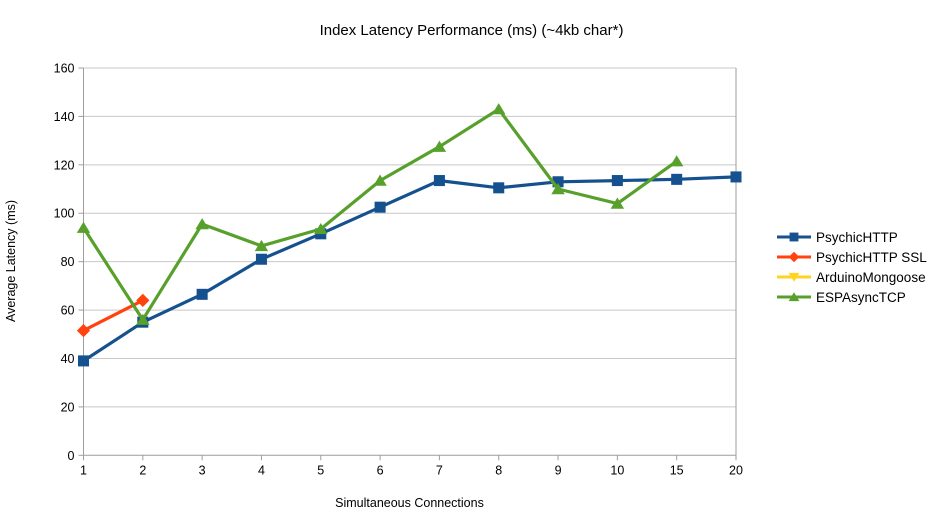 Image resolution: width=943 pixels, height=530 pixels. I want to click on x-tick-label: 20, so click(736, 470).